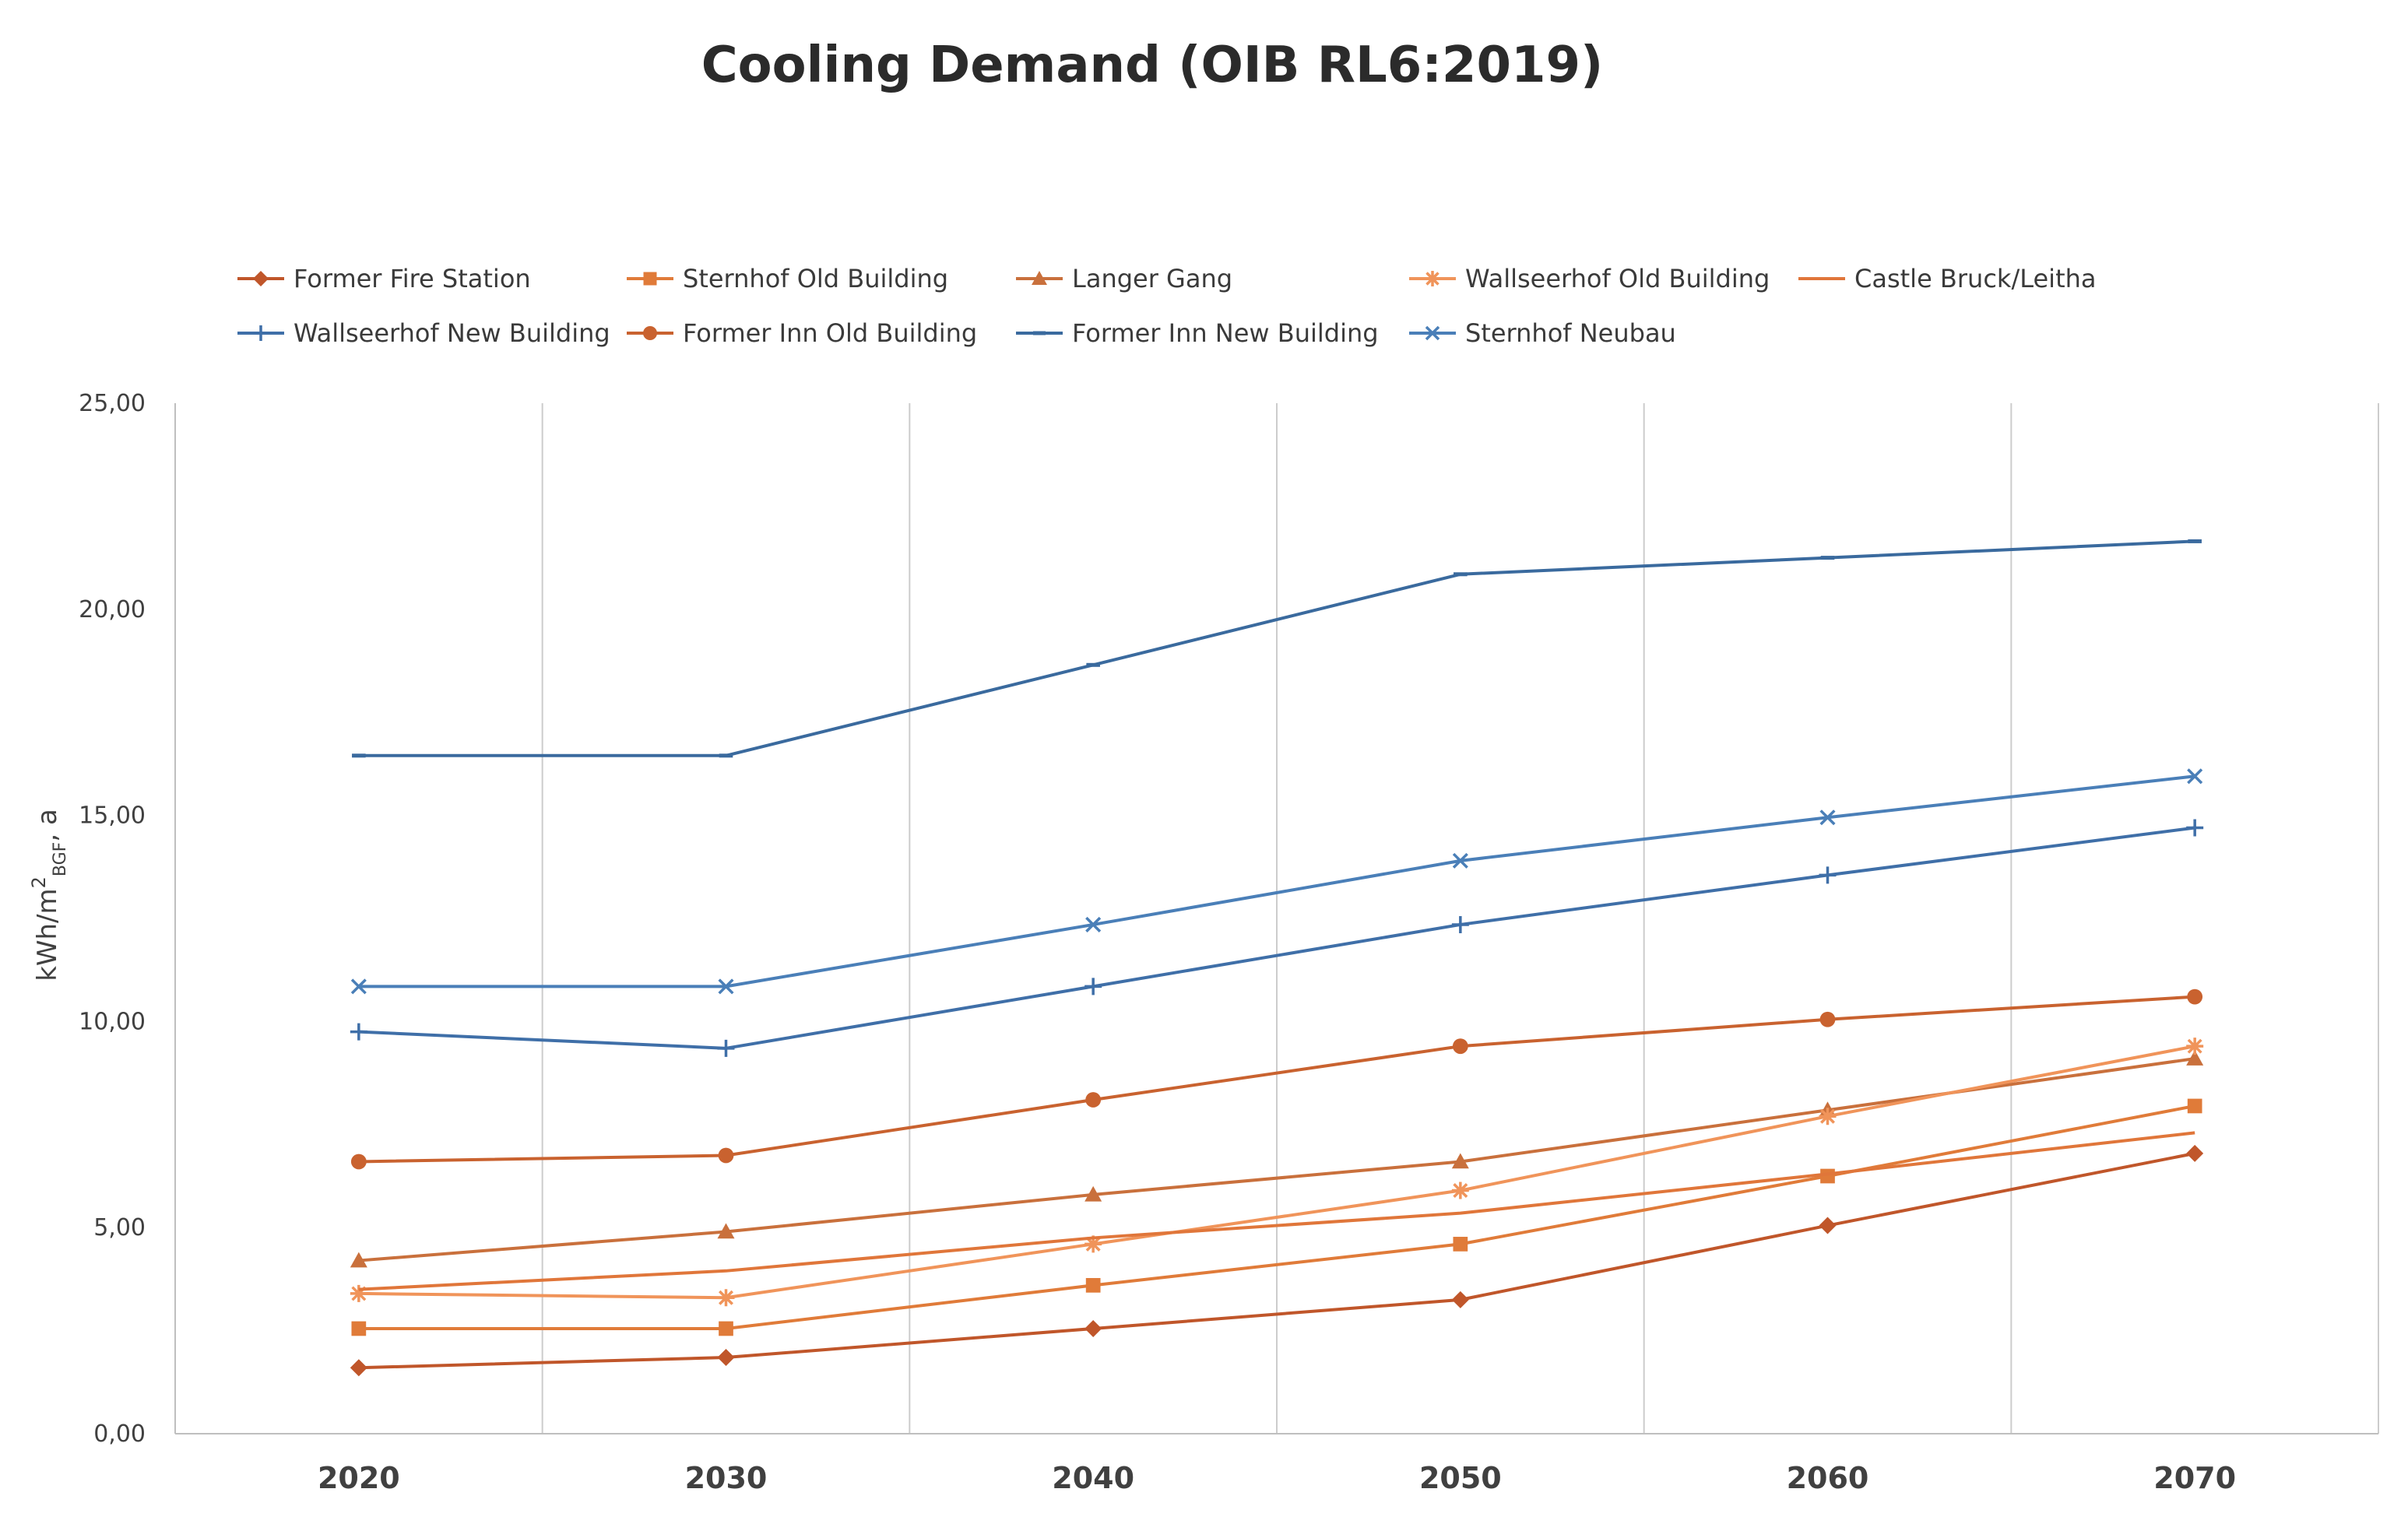 This screenshot has width=2408, height=1531. I want to click on legend-label: Langer Gang, so click(1152, 278).